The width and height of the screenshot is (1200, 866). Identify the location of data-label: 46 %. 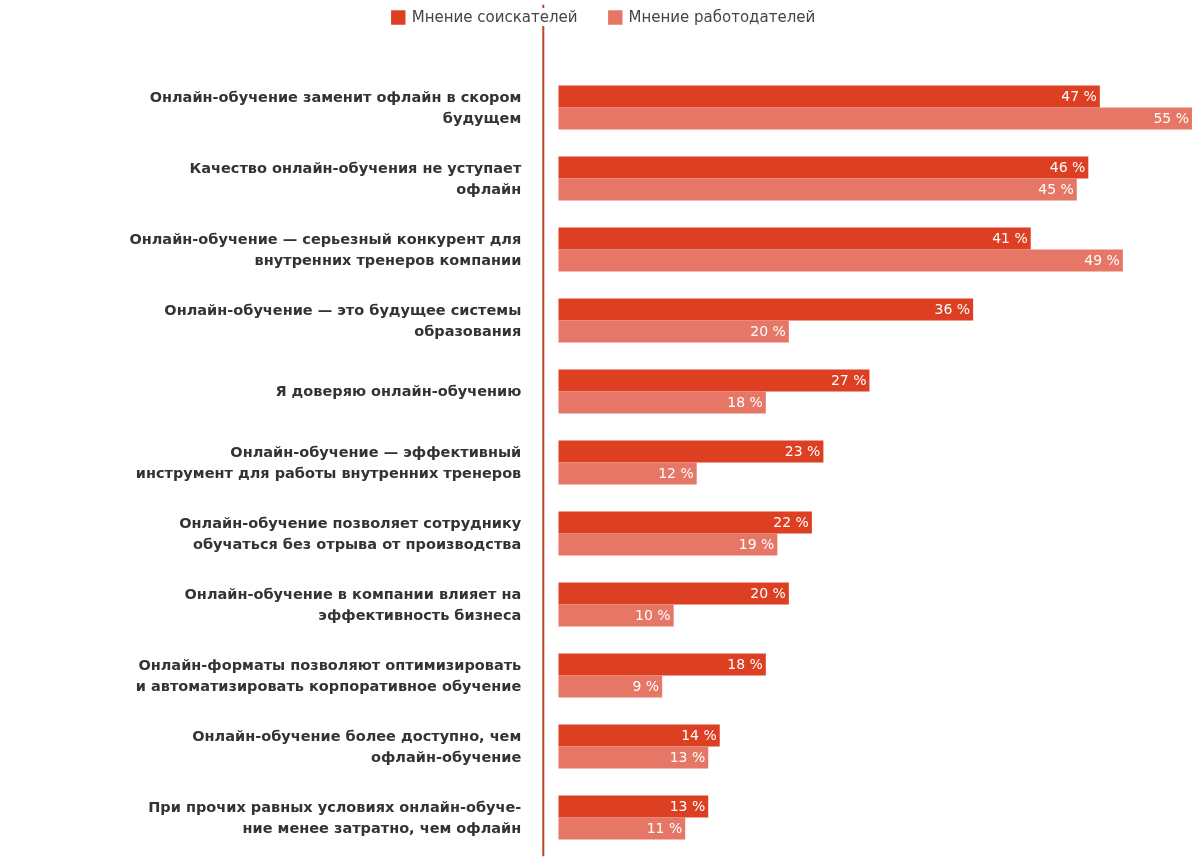
(1067, 167).